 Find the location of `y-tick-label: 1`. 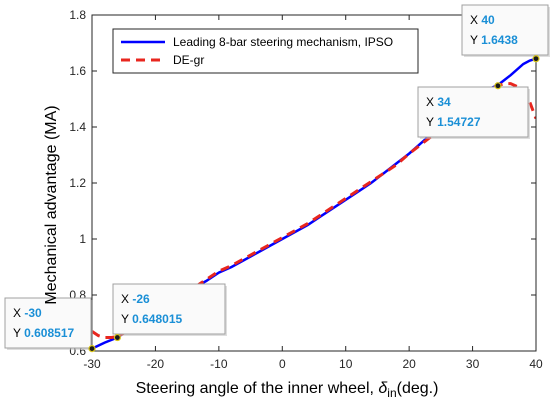

y-tick-label: 1 is located at coordinates (82, 239).